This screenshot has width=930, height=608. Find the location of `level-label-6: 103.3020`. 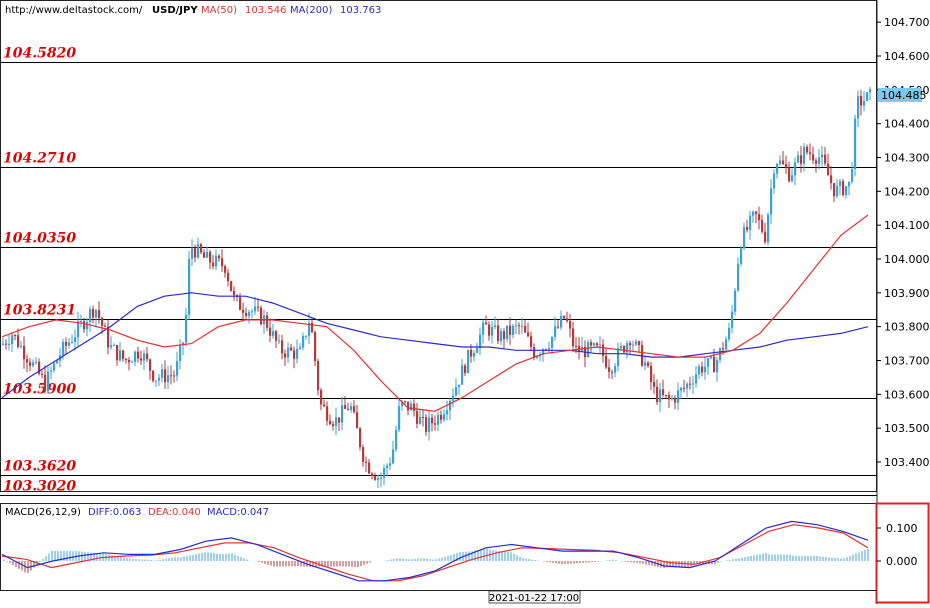

level-label-6: 103.3020 is located at coordinates (39, 487).